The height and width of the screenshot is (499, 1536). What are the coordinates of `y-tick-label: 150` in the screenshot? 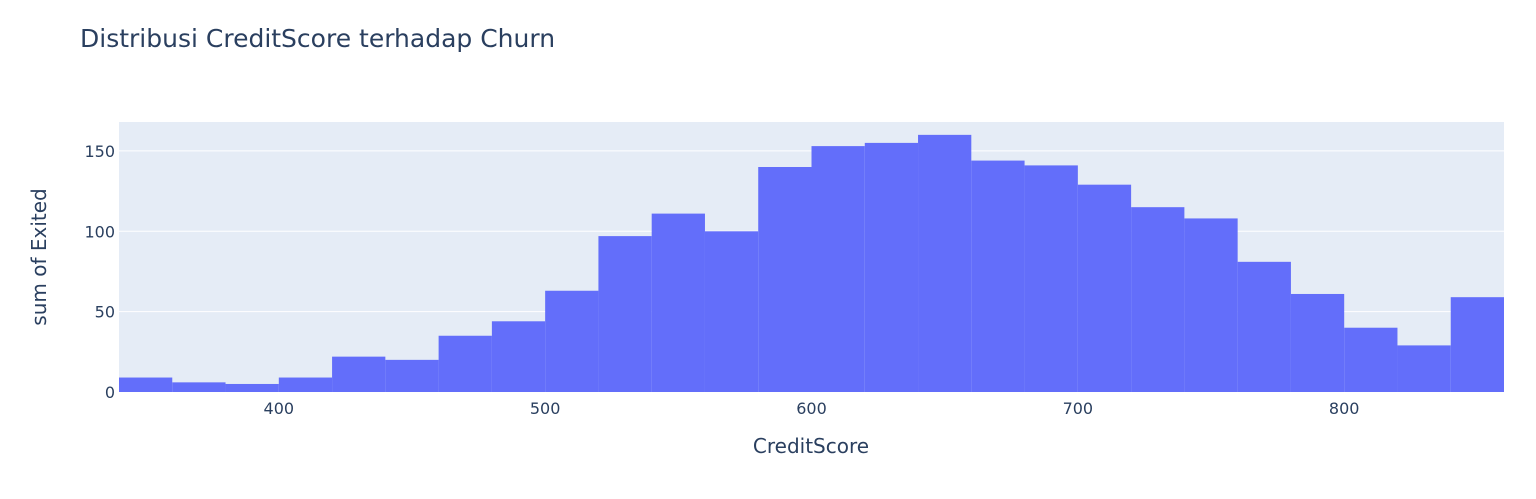 It's located at (99, 151).